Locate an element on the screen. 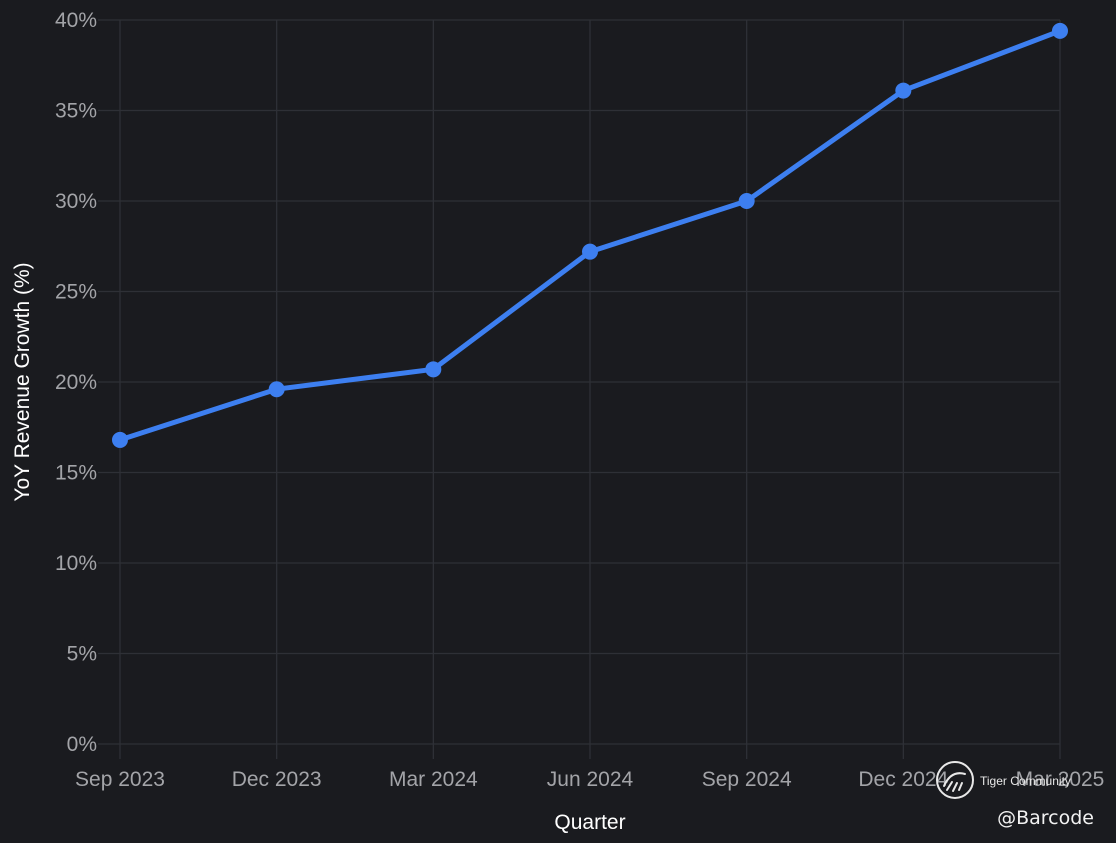  y-axis-title: YoY Revenue Growth (%) is located at coordinates (22, 381).